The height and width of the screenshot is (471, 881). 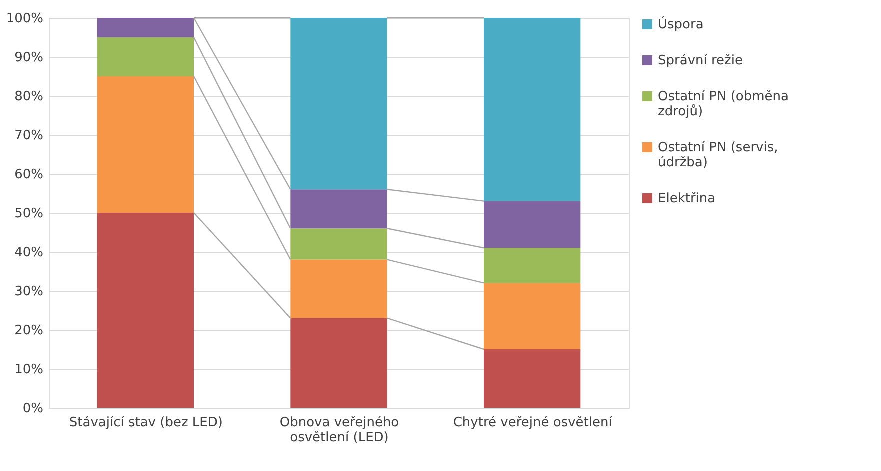 I want to click on y-tick-label: 30%, so click(x=29, y=292).